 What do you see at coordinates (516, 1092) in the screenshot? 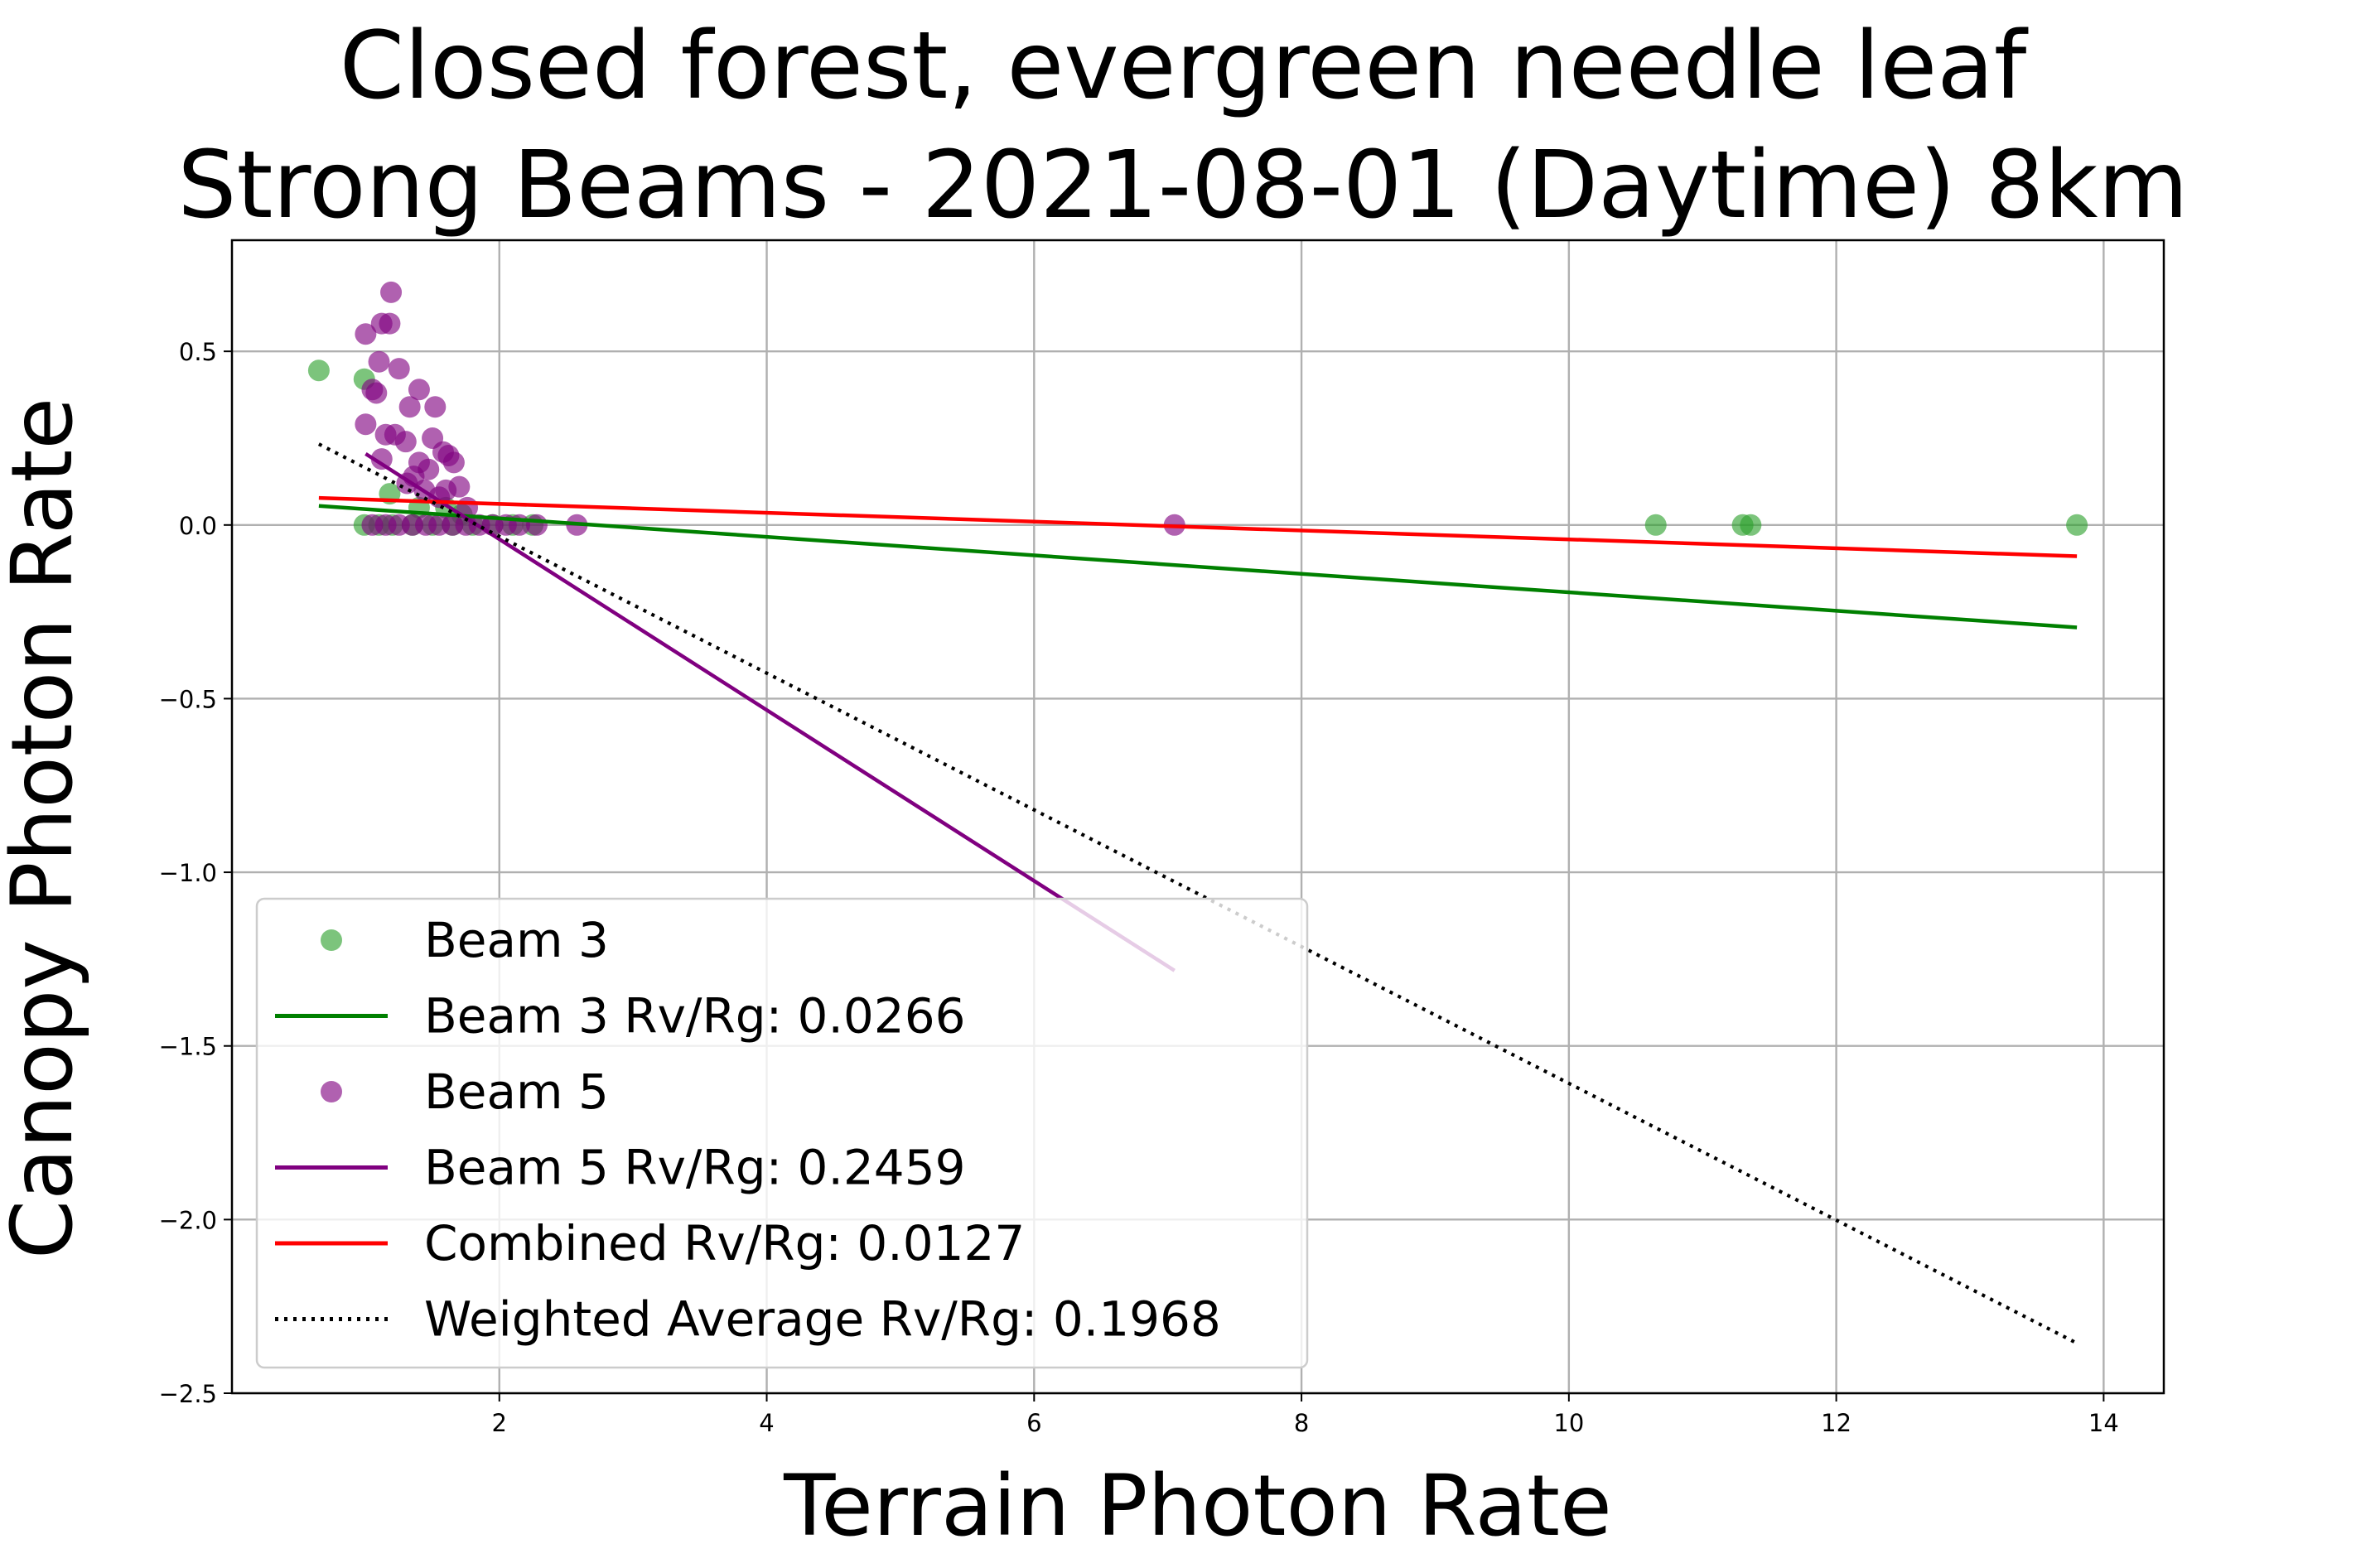
I see `legend-label: Beam 5` at bounding box center [516, 1092].